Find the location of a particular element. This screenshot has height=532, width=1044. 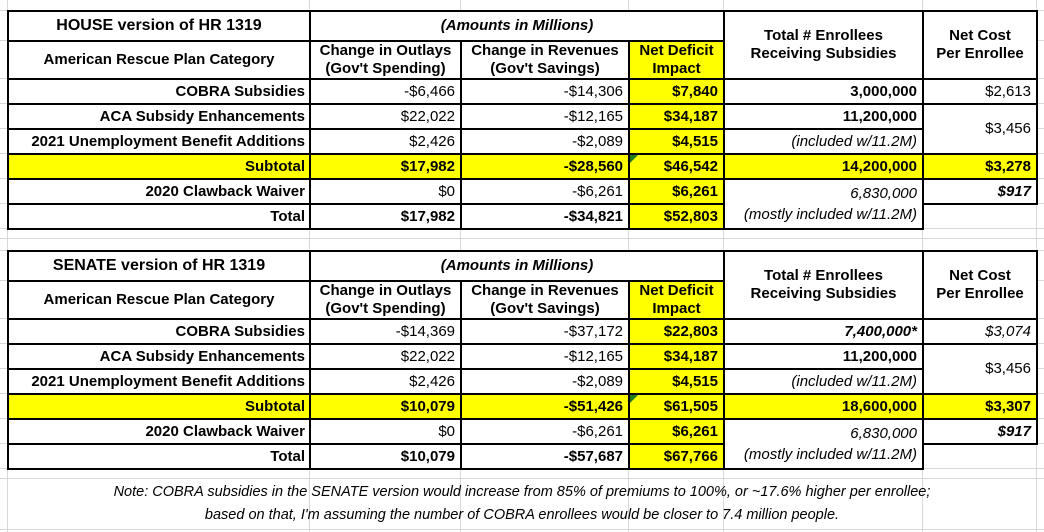

senate-cobra-revenues: -$37,172 is located at coordinates (545, 331).